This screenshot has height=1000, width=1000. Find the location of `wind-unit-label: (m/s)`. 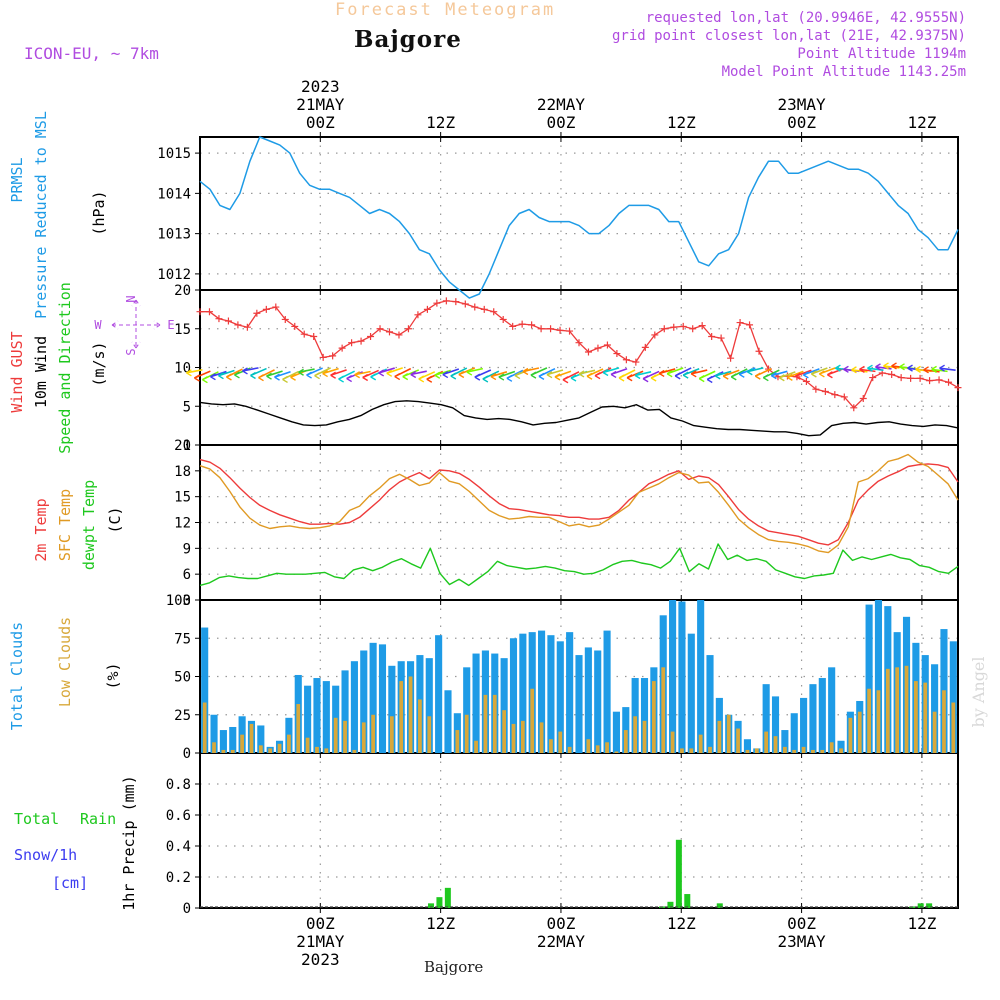

wind-unit-label: (m/s) is located at coordinates (99, 363).